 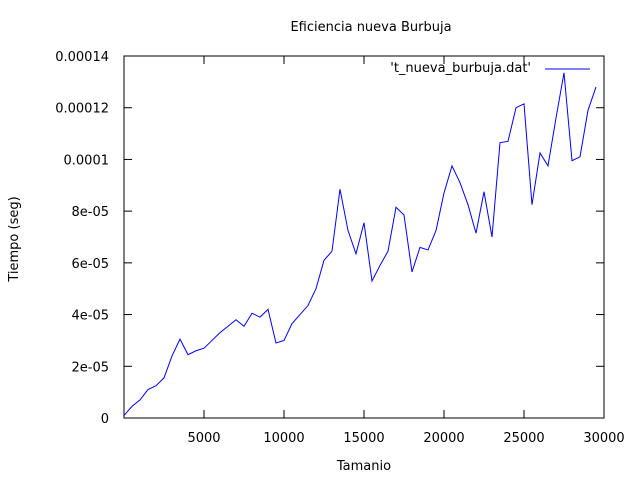 I want to click on y-axis-label: Tiempo (seg), so click(x=14, y=239).